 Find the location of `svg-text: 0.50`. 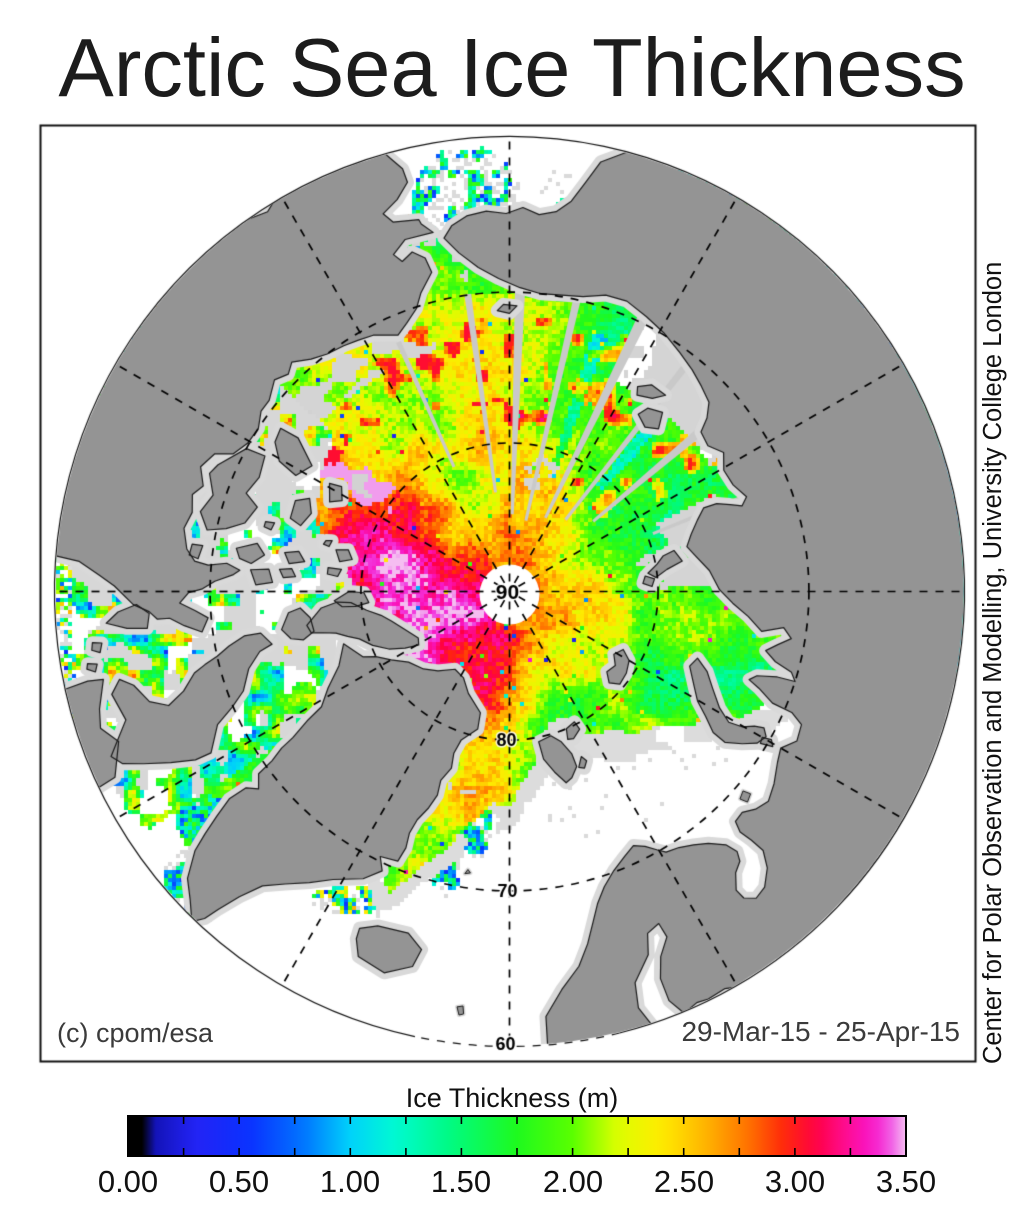

svg-text: 0.50 is located at coordinates (239, 1181).